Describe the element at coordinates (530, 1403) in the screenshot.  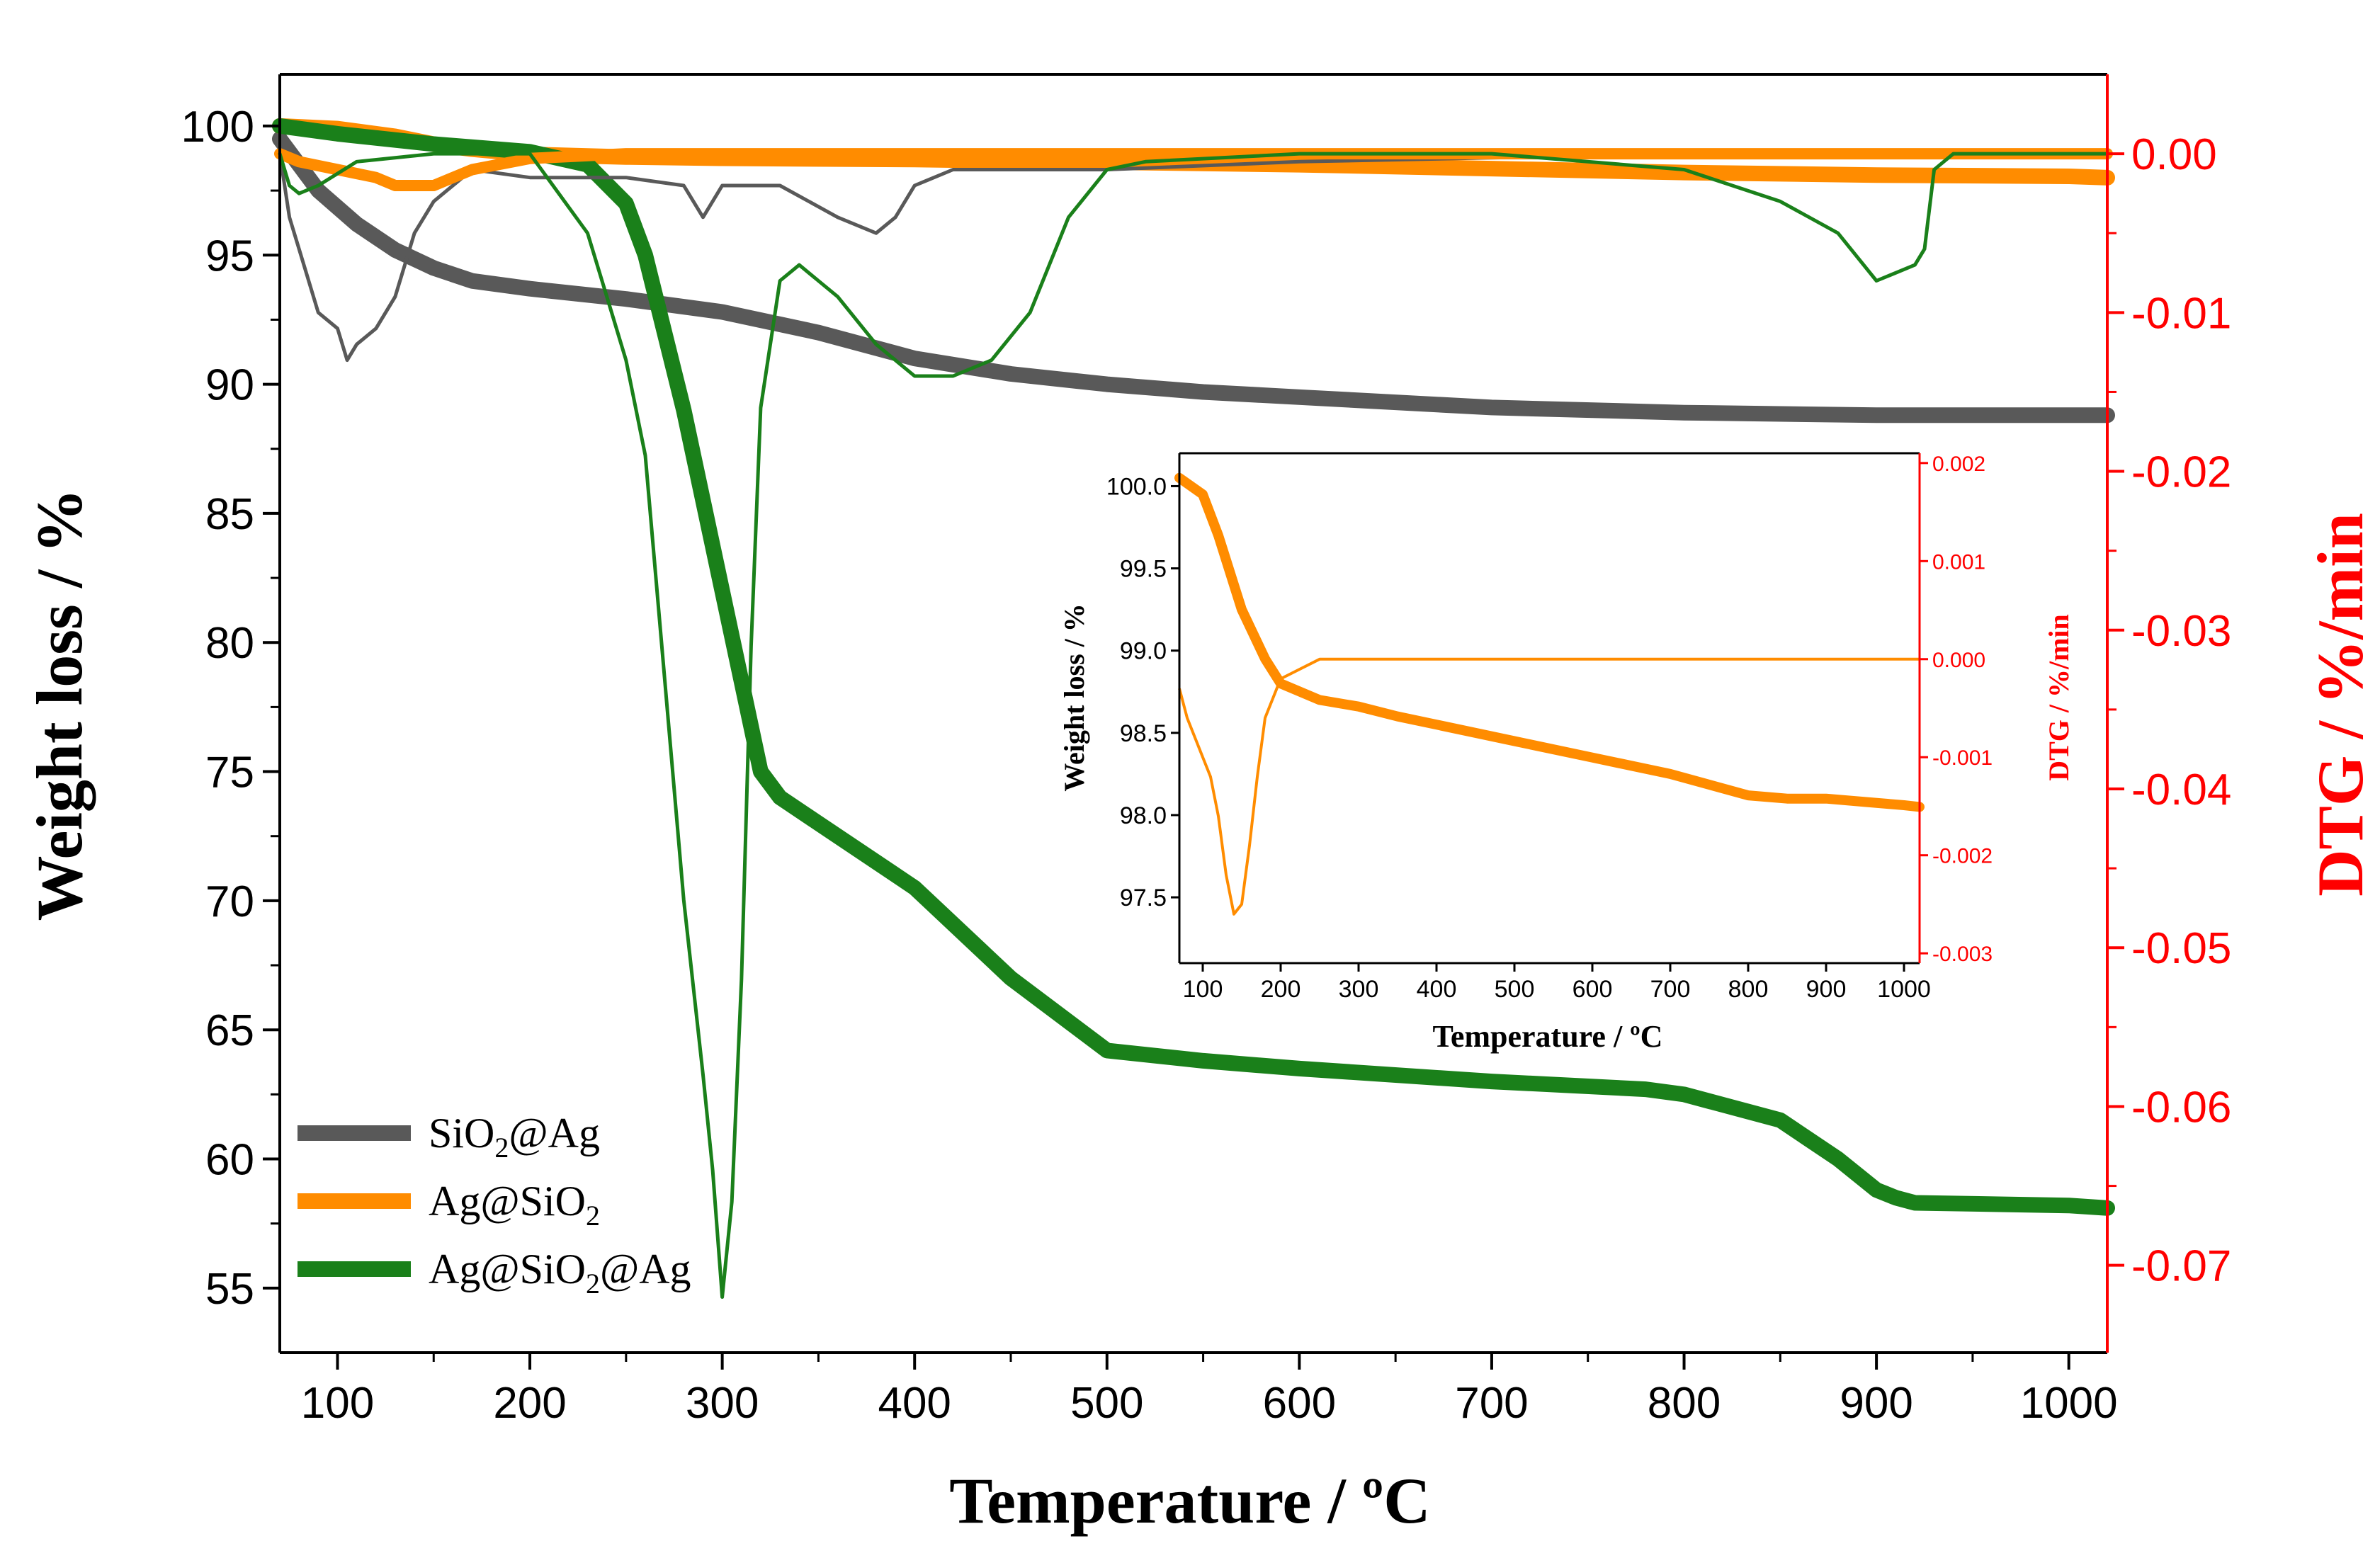
I see `x-tick-label: 200` at that location.